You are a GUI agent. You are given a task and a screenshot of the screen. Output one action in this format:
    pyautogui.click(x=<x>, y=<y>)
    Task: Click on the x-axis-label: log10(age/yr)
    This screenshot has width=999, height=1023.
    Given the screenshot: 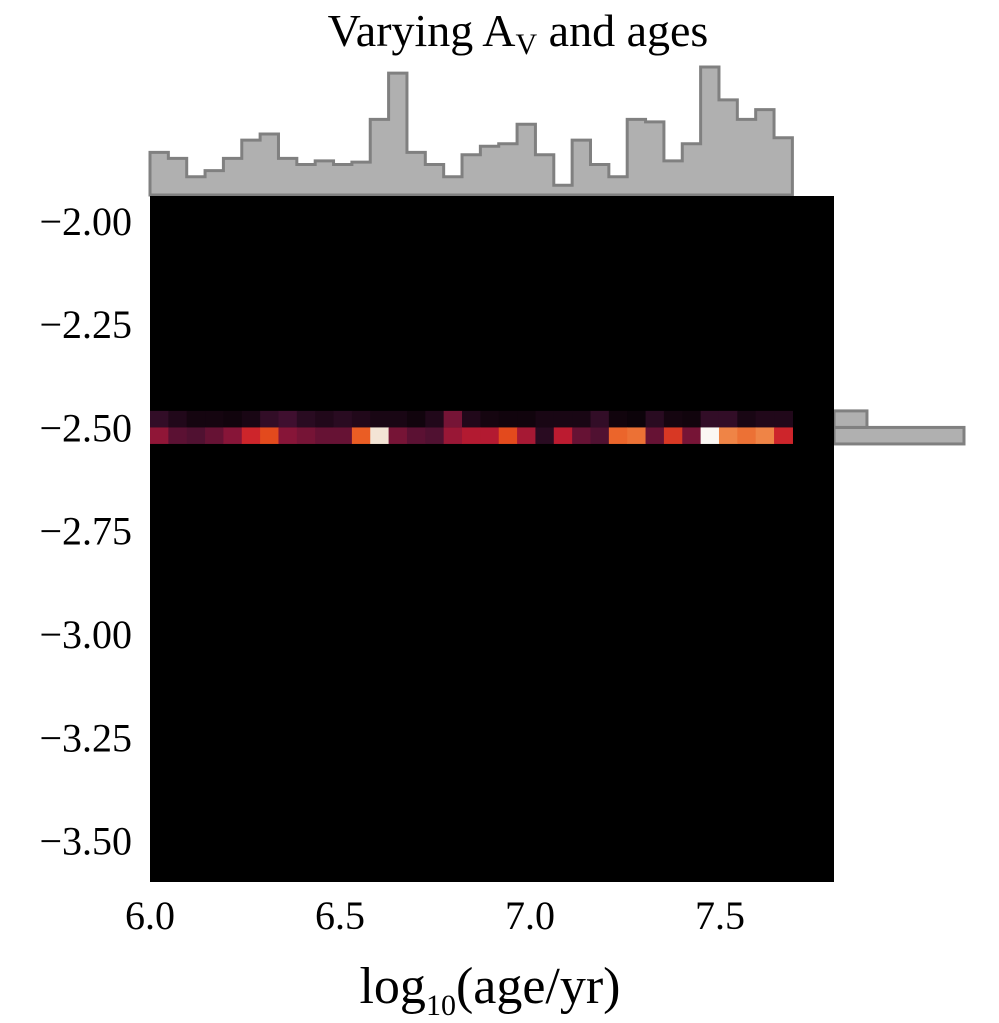 What is the action you would take?
    pyautogui.click(x=489, y=990)
    